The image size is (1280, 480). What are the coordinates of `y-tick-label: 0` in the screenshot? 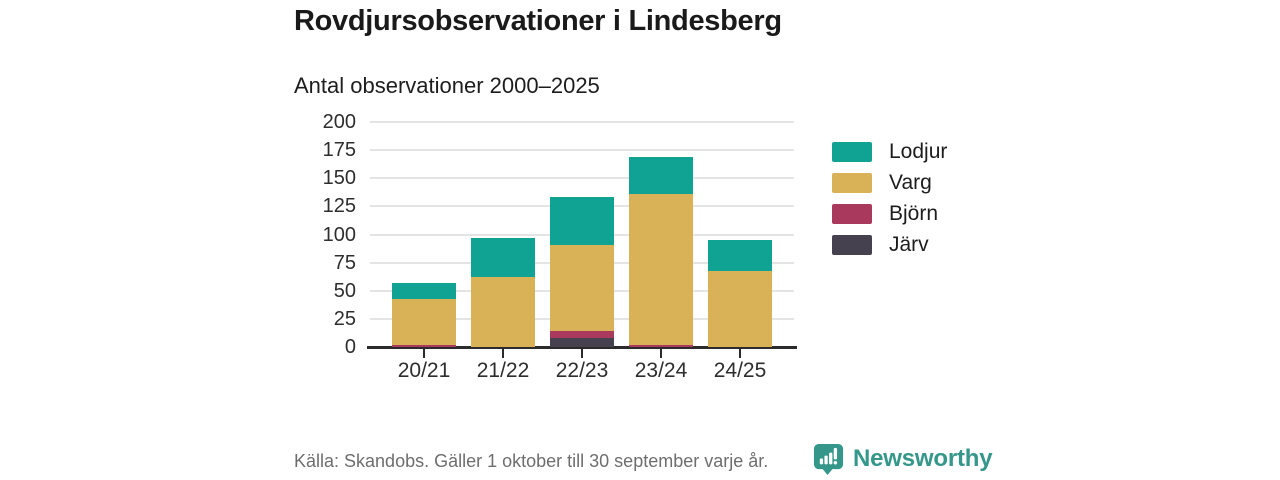 It's located at (350, 347).